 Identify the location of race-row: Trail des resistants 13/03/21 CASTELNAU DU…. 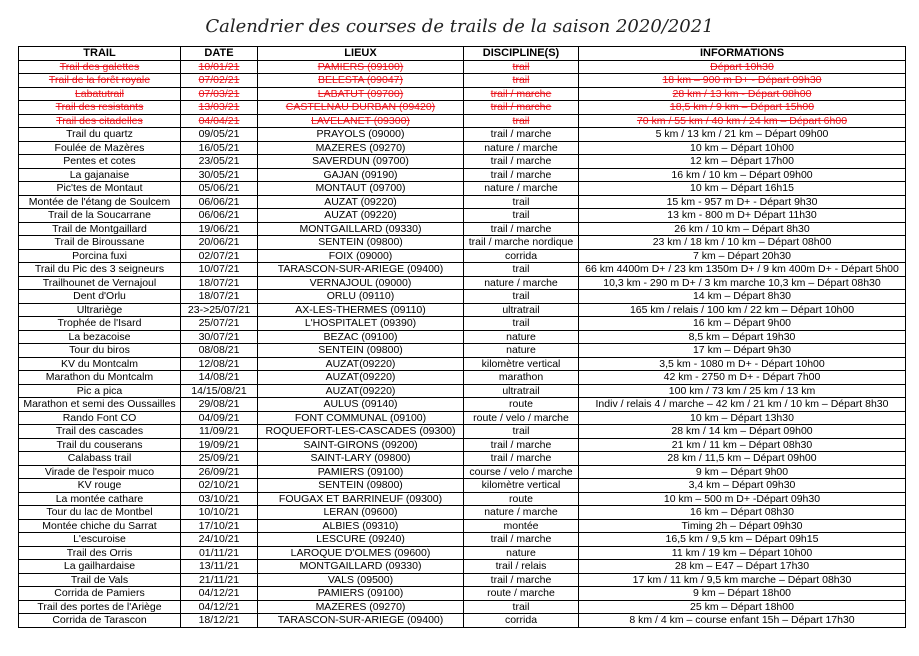
(462, 107).